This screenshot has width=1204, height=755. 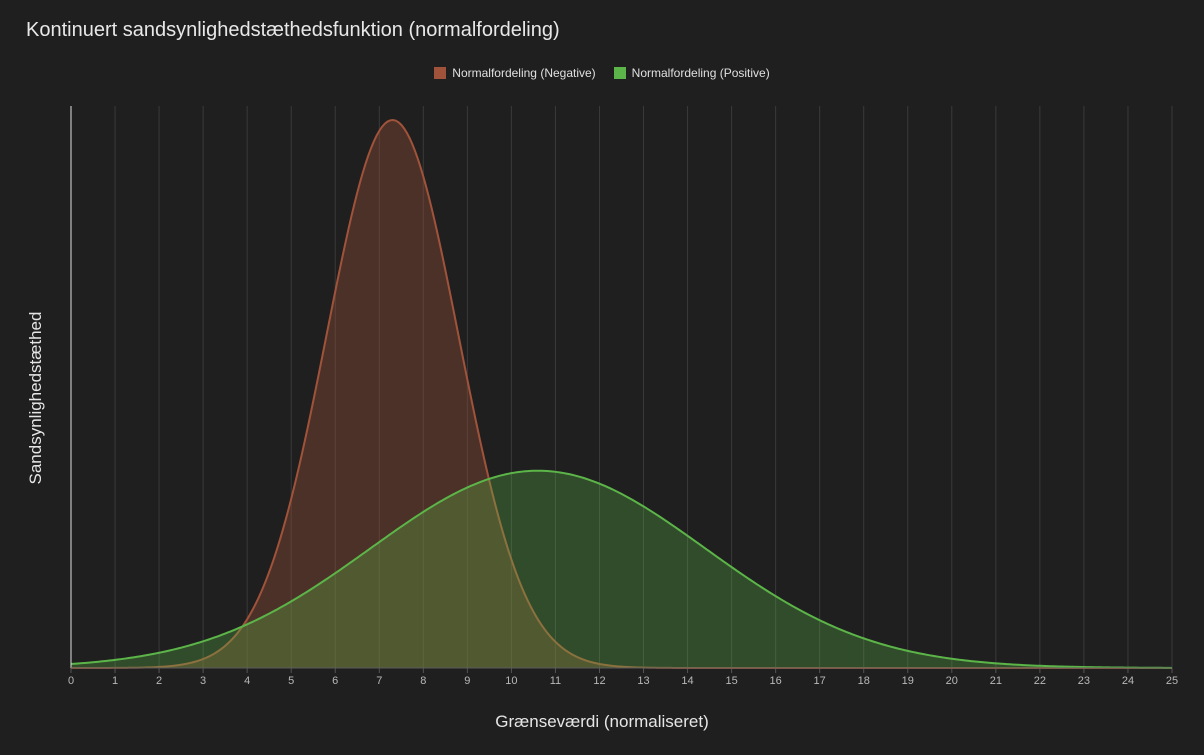 I want to click on legend-item-positive: Normalfordeling (Positive), so click(x=691, y=73).